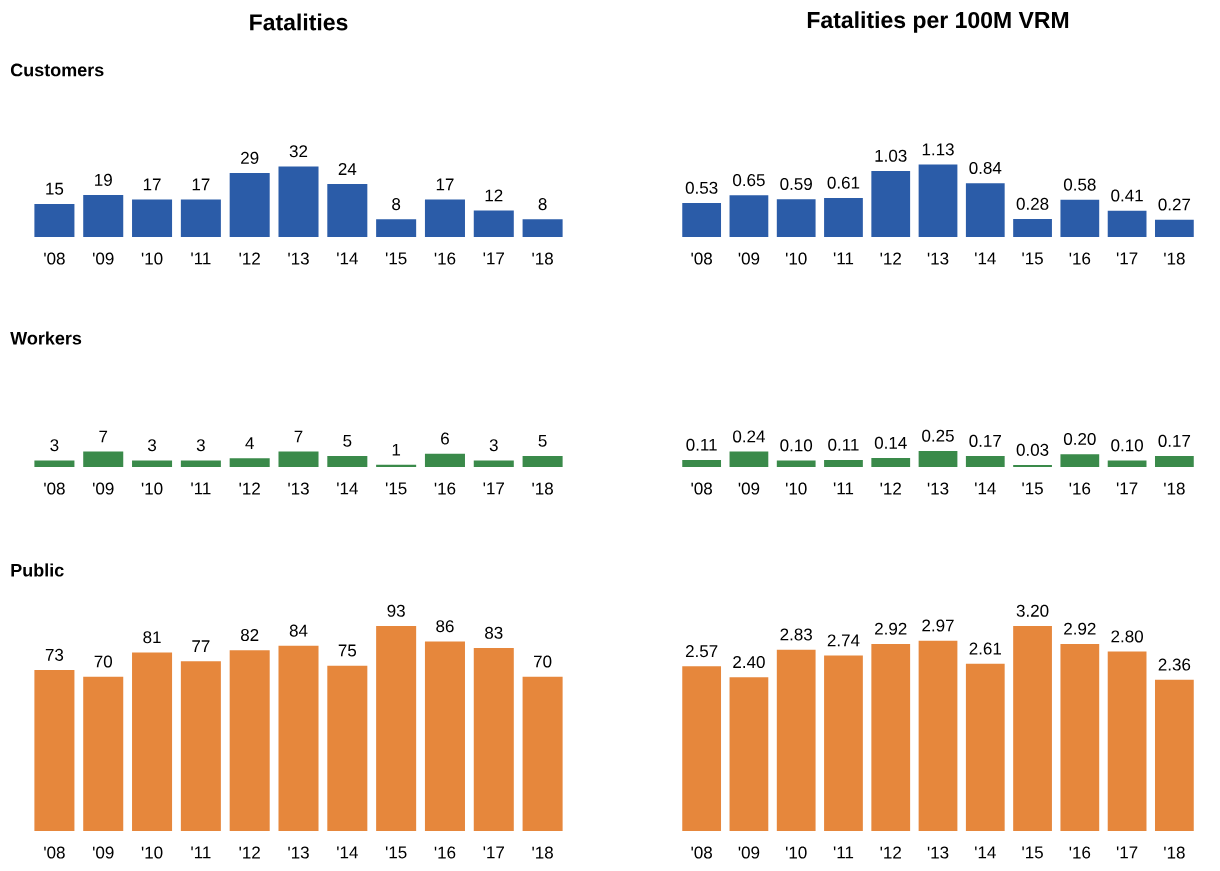 The width and height of the screenshot is (1220, 871). Describe the element at coordinates (55, 188) in the screenshot. I see `data-label: 15` at that location.